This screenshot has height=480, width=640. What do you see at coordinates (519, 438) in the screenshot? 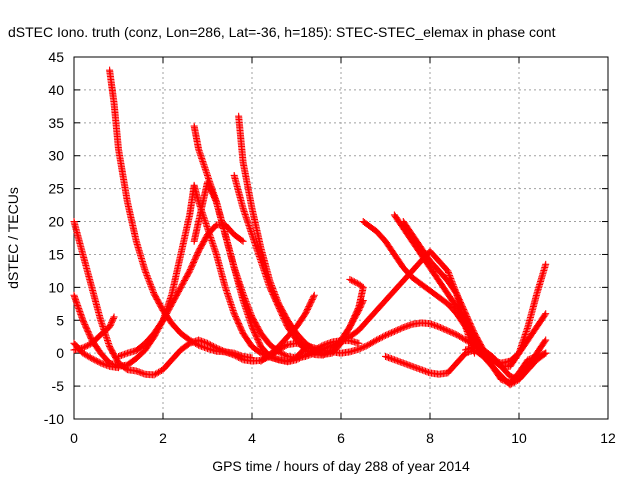
I see `x-tick-label: 10` at bounding box center [519, 438].